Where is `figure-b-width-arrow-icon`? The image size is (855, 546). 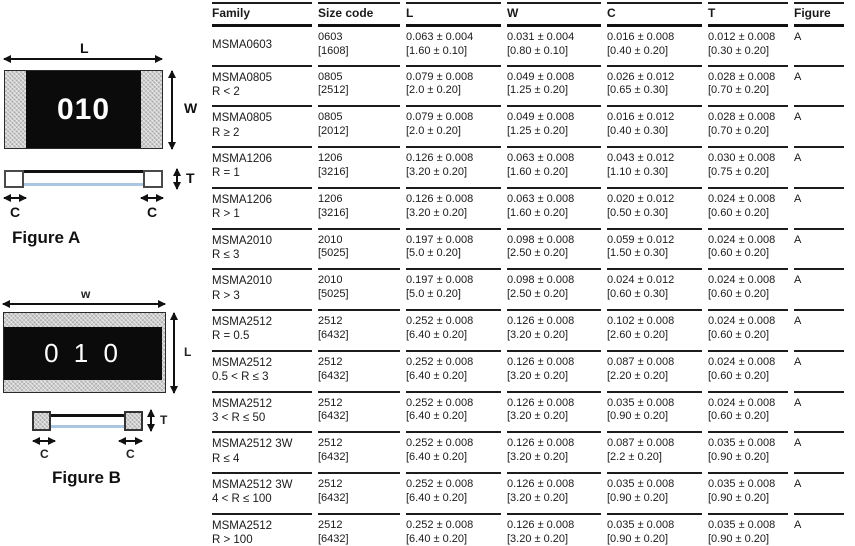 figure-b-width-arrow-icon is located at coordinates (84, 304).